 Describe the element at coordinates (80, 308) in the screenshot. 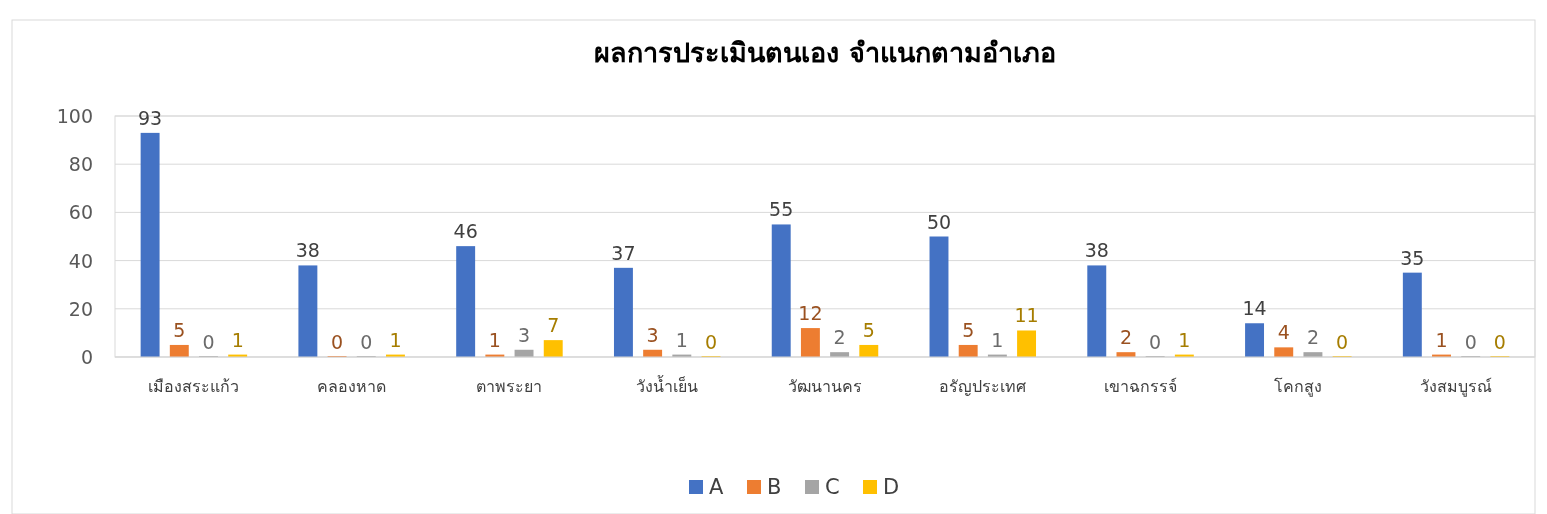

I see `y-tick-label: 20` at that location.